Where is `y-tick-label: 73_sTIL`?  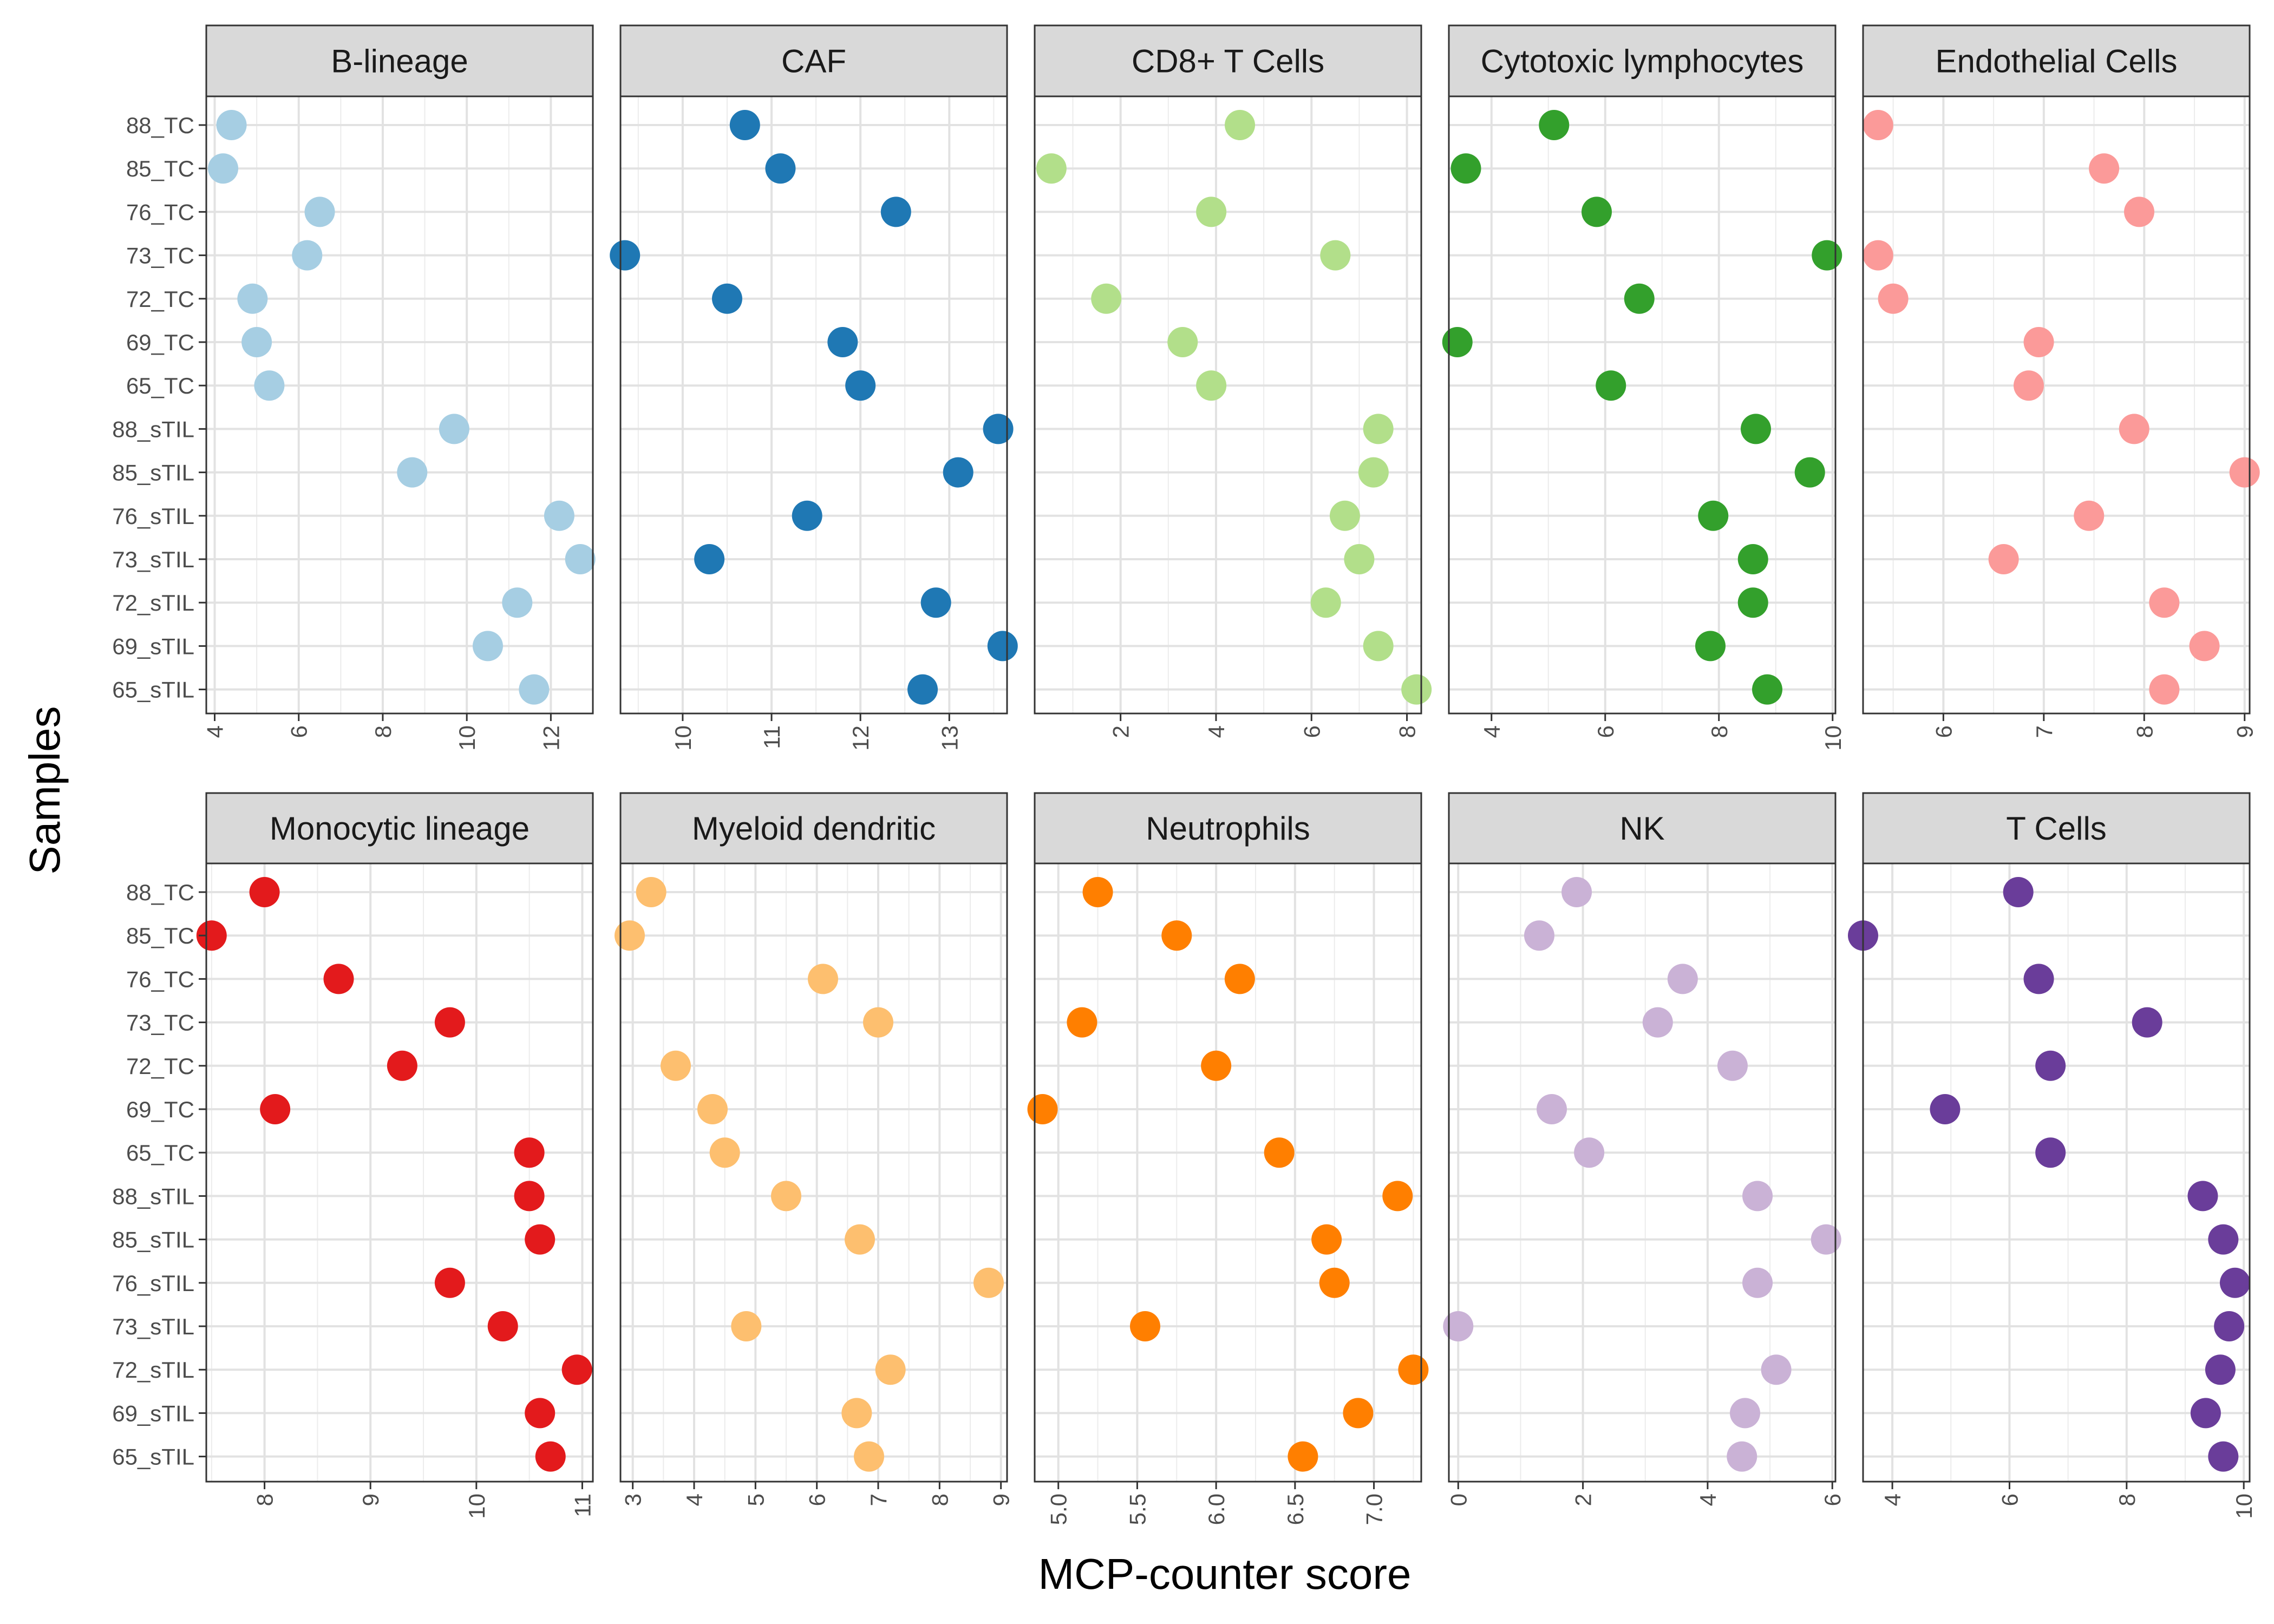 y-tick-label: 73_sTIL is located at coordinates (153, 1326).